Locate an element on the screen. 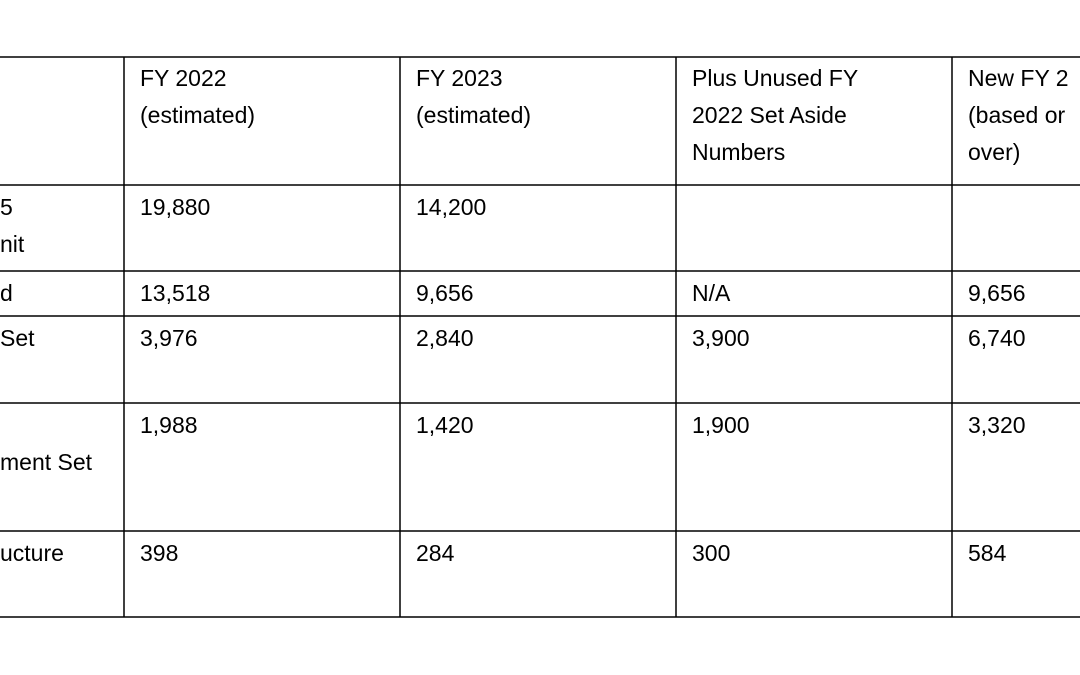 The width and height of the screenshot is (1080, 675). cell-text: 398 is located at coordinates (159, 553).